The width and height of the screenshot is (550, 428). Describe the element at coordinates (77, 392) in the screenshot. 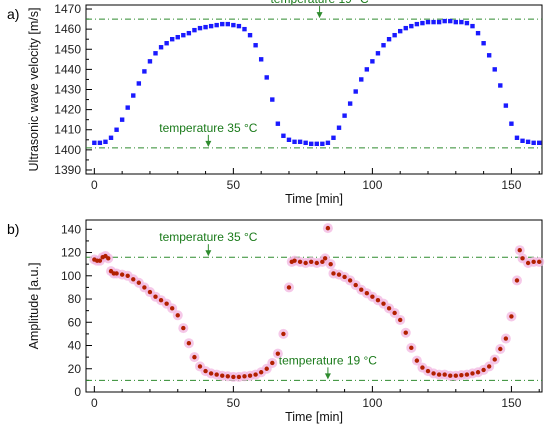

I see `y-tick-label: 0` at that location.